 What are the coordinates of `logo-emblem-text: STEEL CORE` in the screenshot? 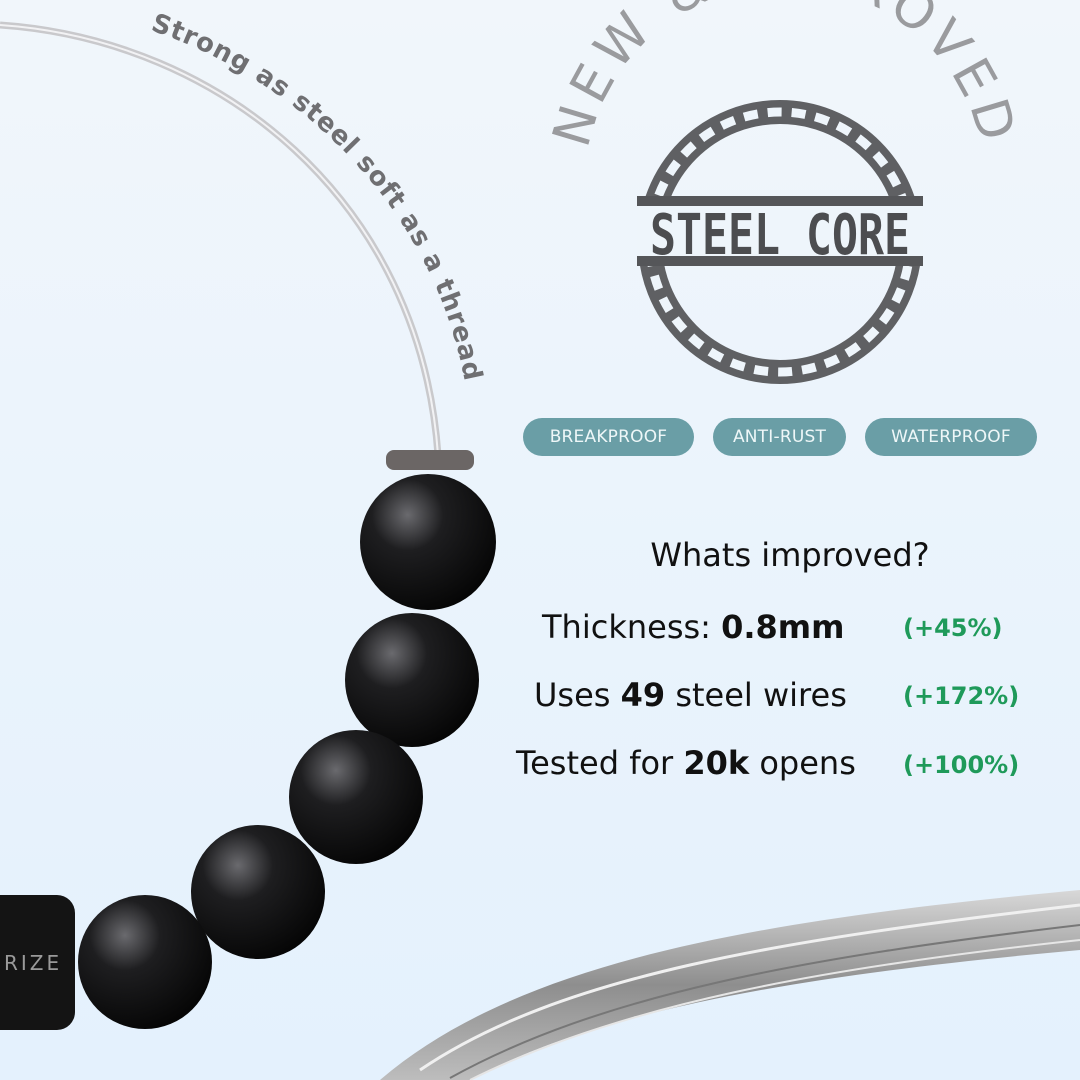 It's located at (780, 235).